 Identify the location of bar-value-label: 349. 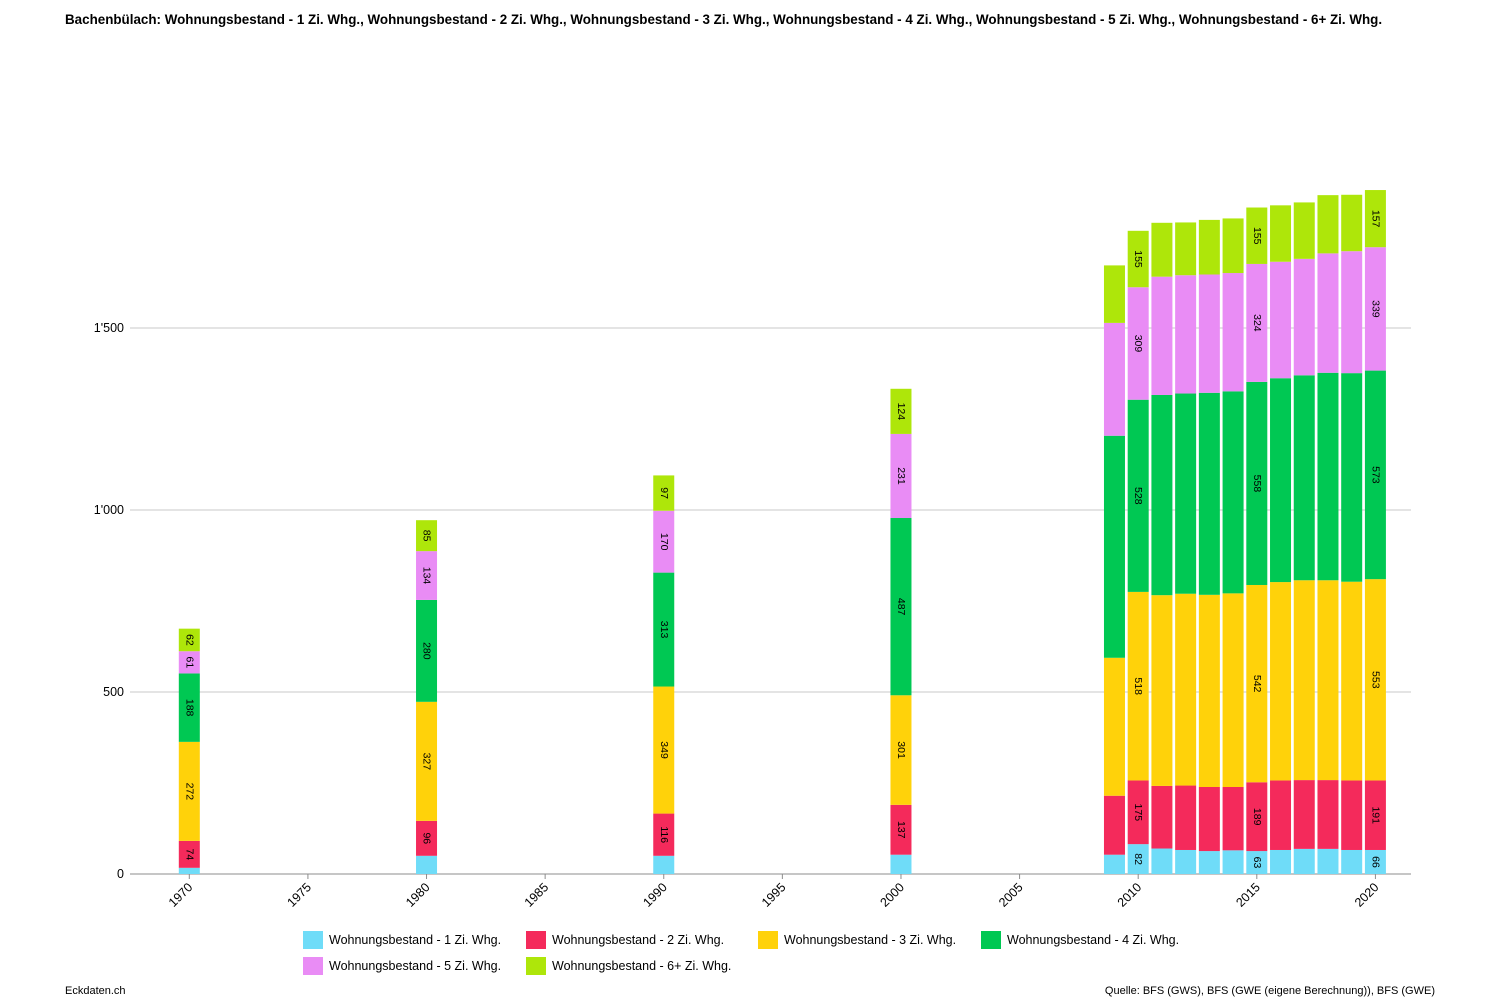
(664, 750).